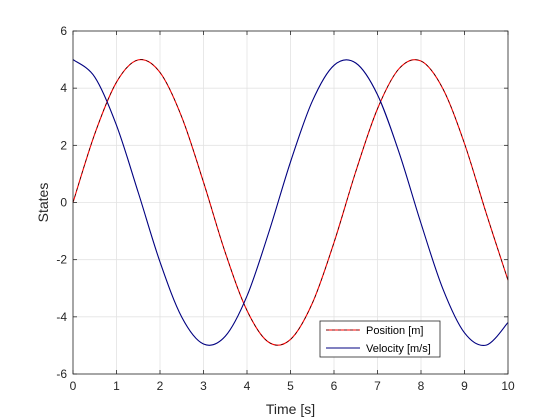  What do you see at coordinates (43, 203) in the screenshot?
I see `y-axis-label: States` at bounding box center [43, 203].